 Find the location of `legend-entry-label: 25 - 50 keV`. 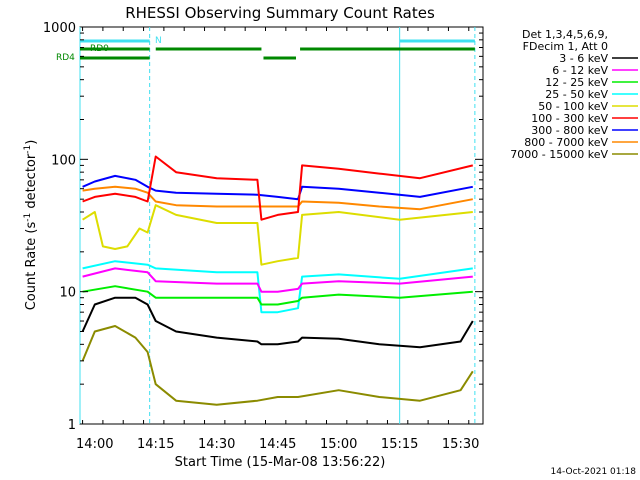

legend-entry-label: 25 - 50 keV is located at coordinates (576, 94).